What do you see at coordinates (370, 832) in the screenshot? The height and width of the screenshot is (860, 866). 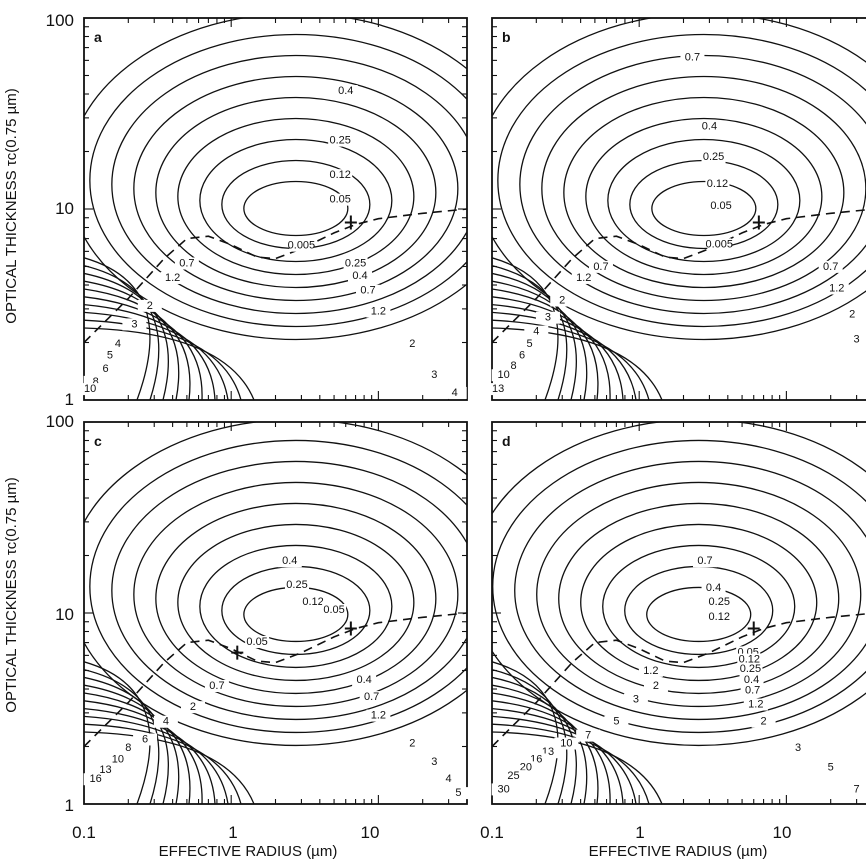 I see `x-tick-label-10-left: 10` at bounding box center [370, 832].